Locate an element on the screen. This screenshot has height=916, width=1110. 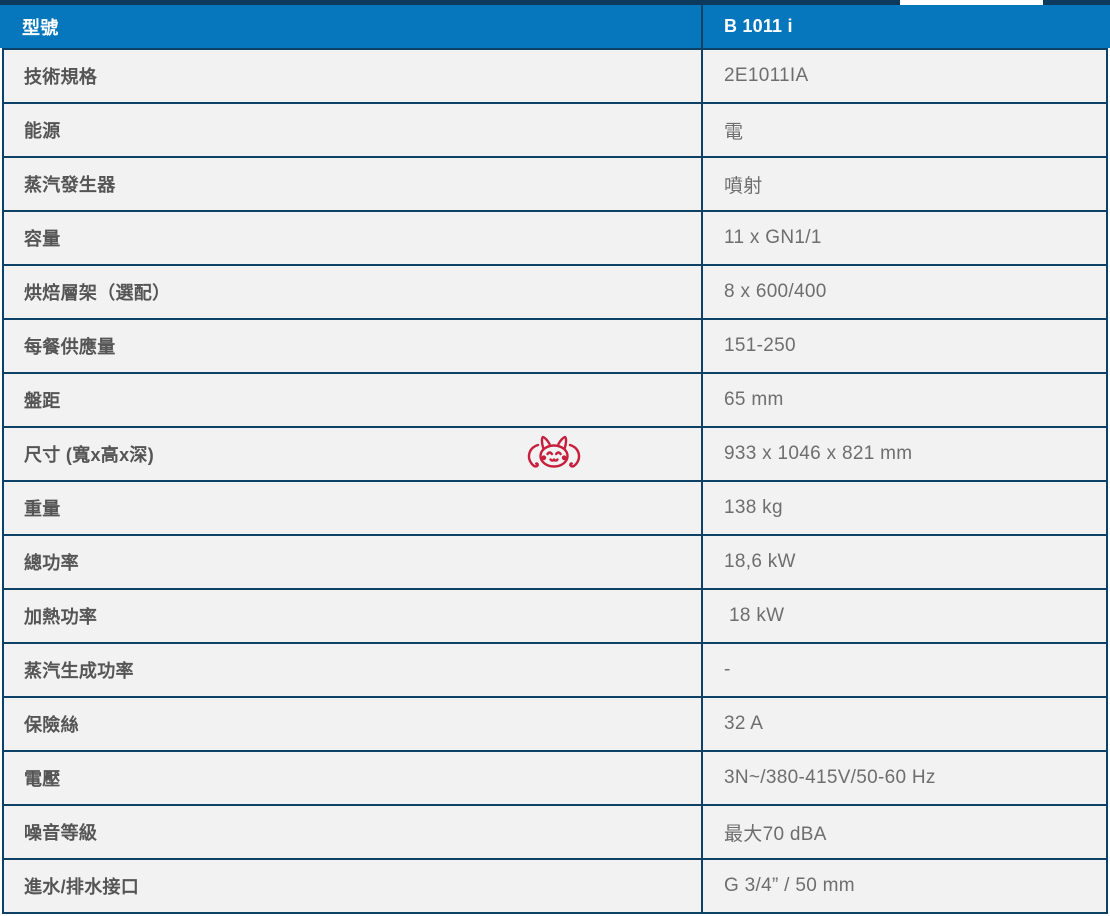
table-row-baking-racks: 烘焙層架（選配） 8 x 600/400 is located at coordinates (555, 291).